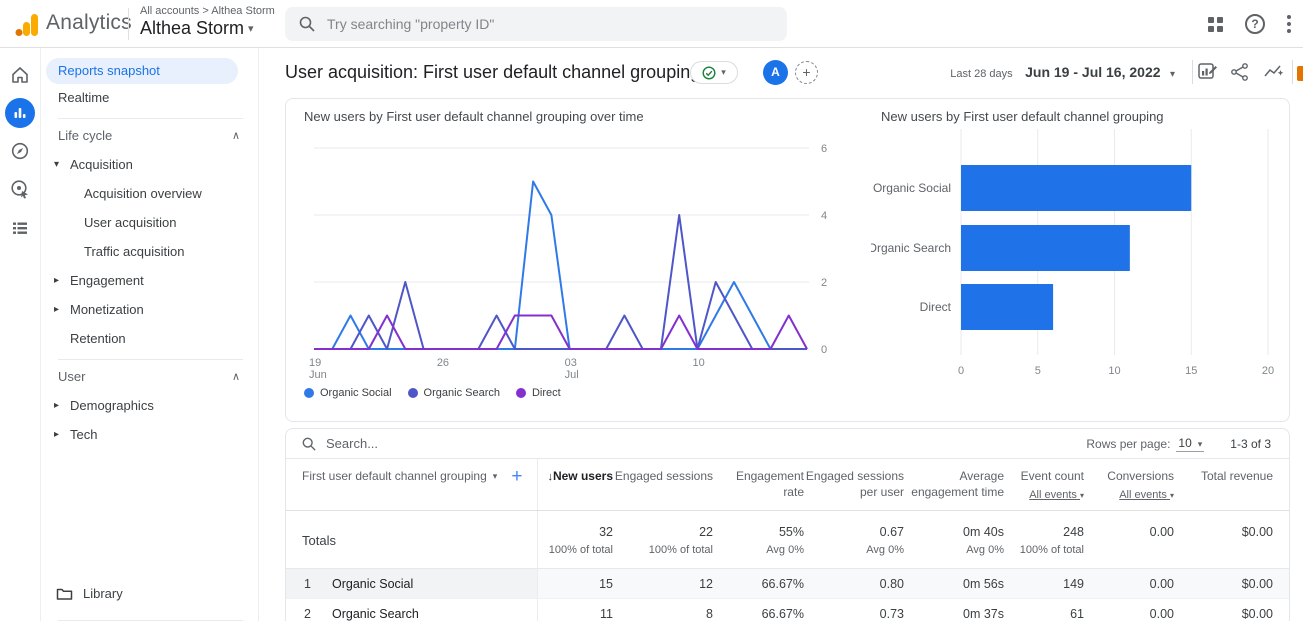  What do you see at coordinates (694, 443) in the screenshot?
I see `table-search` at bounding box center [694, 443].